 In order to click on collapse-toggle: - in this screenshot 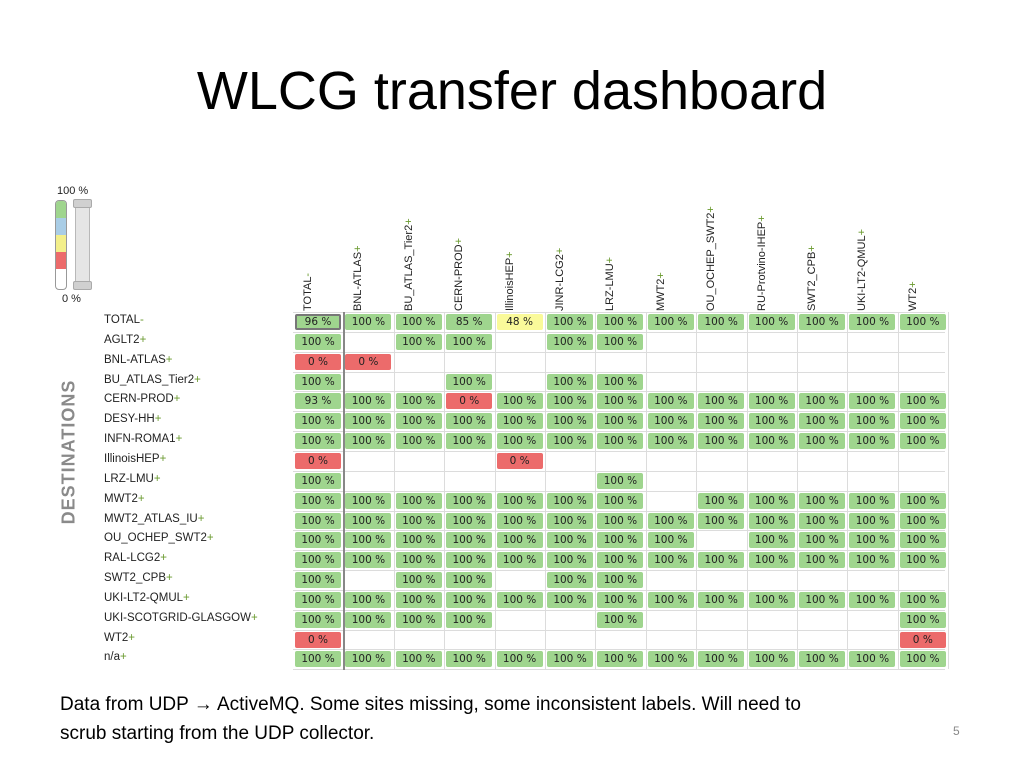, I will do `click(308, 274)`.